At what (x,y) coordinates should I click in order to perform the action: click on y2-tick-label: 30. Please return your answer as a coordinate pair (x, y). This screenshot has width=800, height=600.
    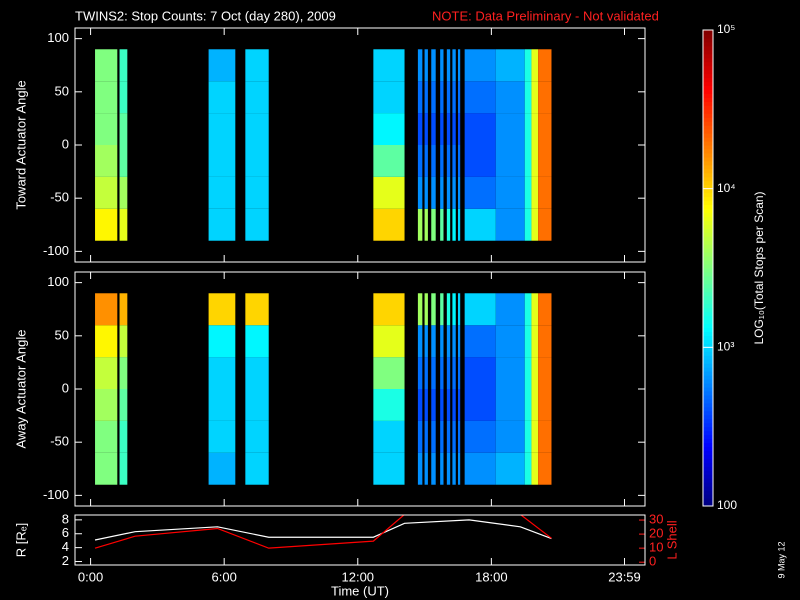
    Looking at the image, I should click on (656, 518).